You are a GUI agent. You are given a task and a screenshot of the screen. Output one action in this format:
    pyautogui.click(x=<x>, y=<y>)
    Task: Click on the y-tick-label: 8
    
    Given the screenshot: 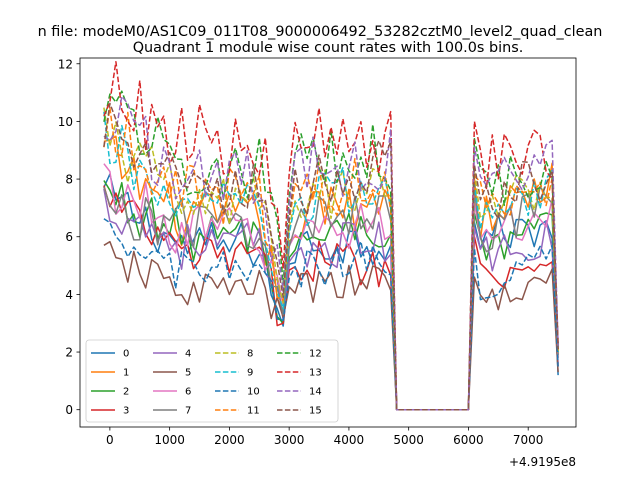 What is the action you would take?
    pyautogui.click(x=69, y=180)
    